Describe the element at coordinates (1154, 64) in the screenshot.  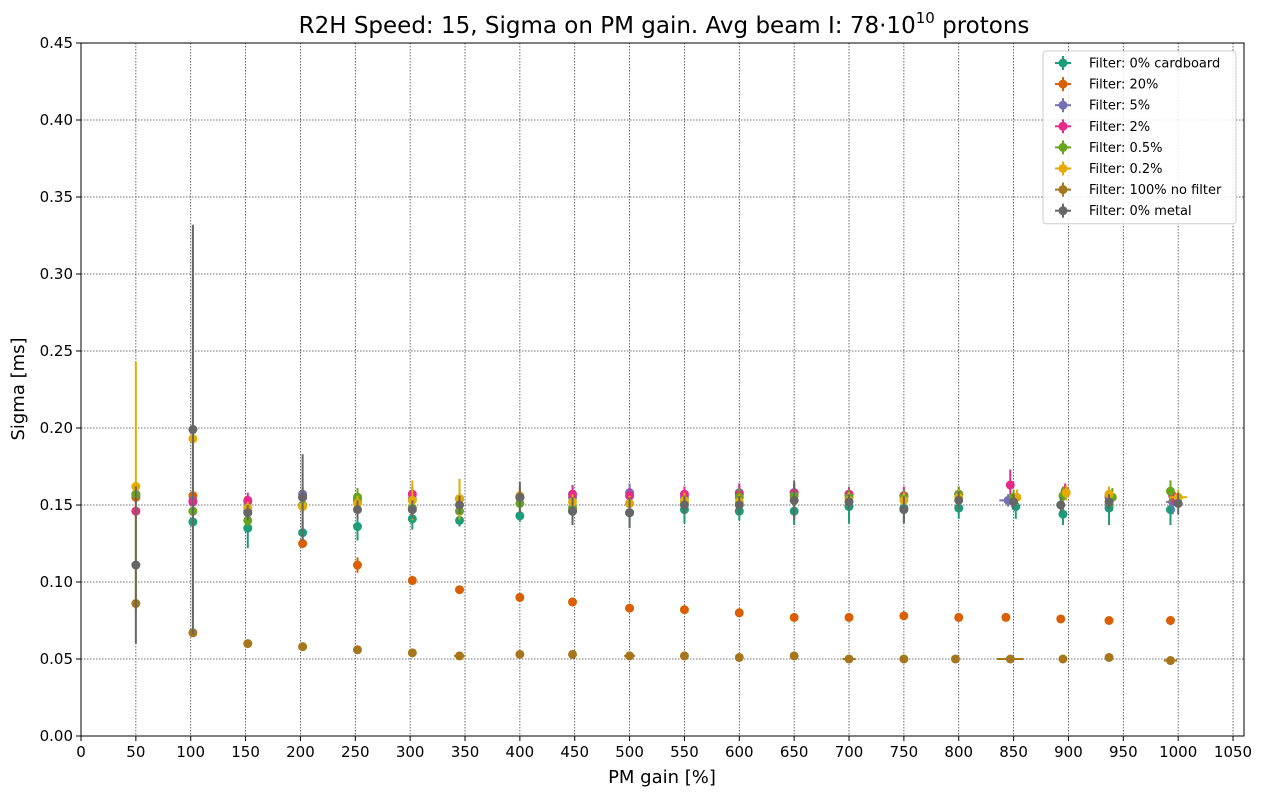
I see `legend-label: Filter: 0% cardboard` at that location.